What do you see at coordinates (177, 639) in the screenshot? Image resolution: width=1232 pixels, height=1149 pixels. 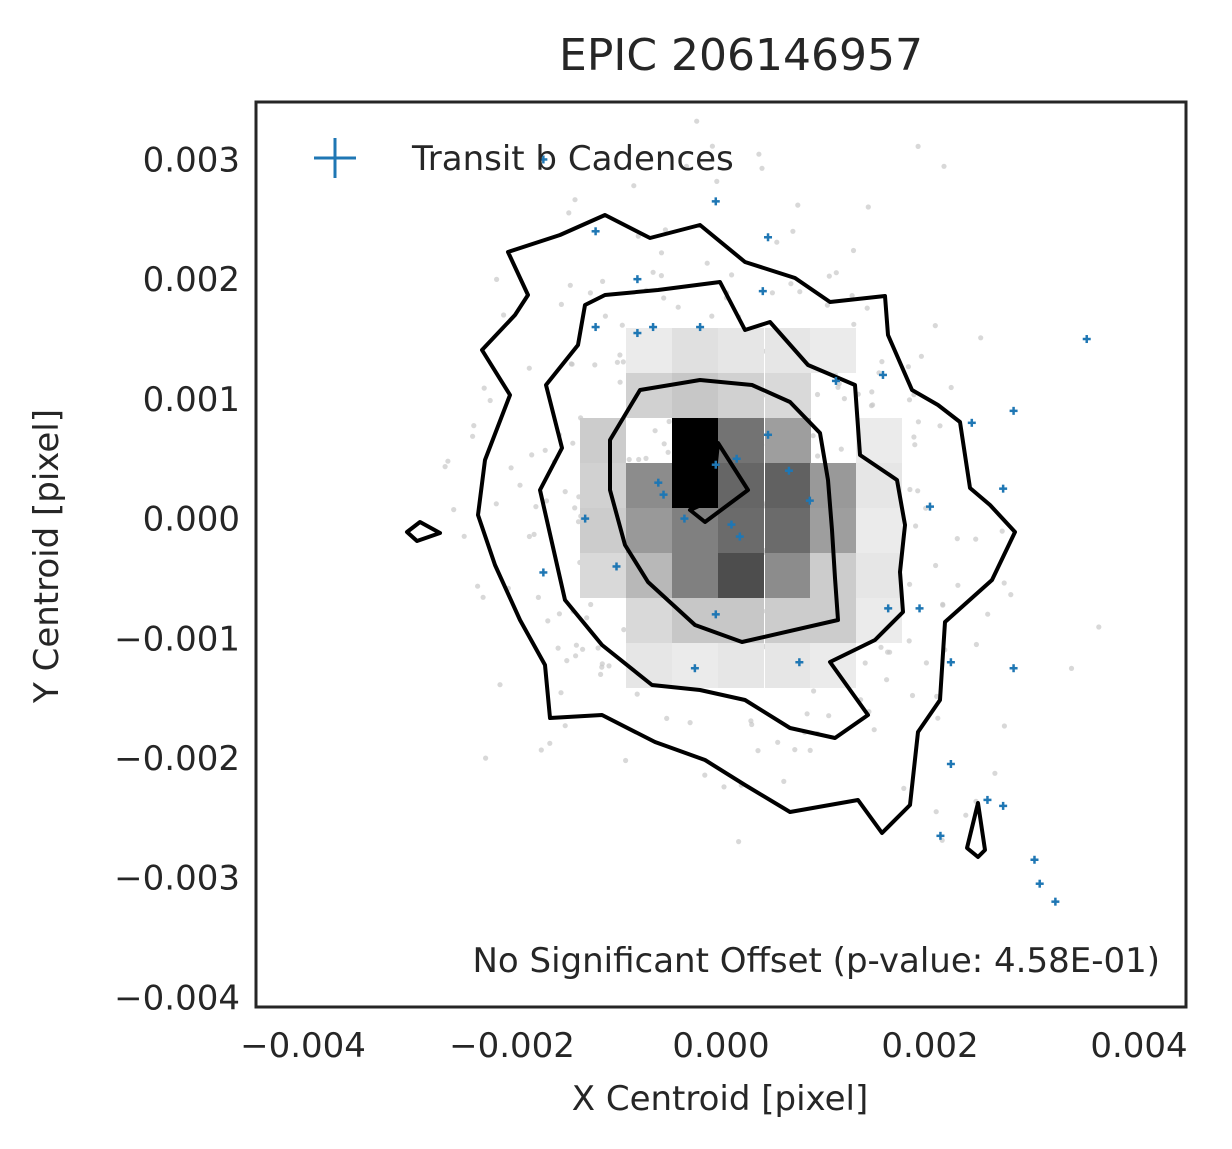 I see `y-tick-label: −0.001` at bounding box center [177, 639].